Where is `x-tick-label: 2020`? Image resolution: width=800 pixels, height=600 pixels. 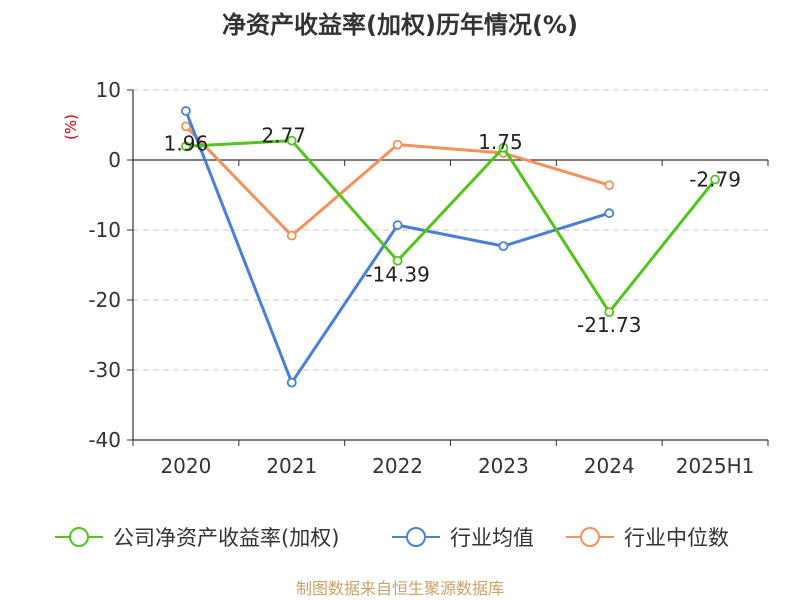 x-tick-label: 2020 is located at coordinates (185, 466).